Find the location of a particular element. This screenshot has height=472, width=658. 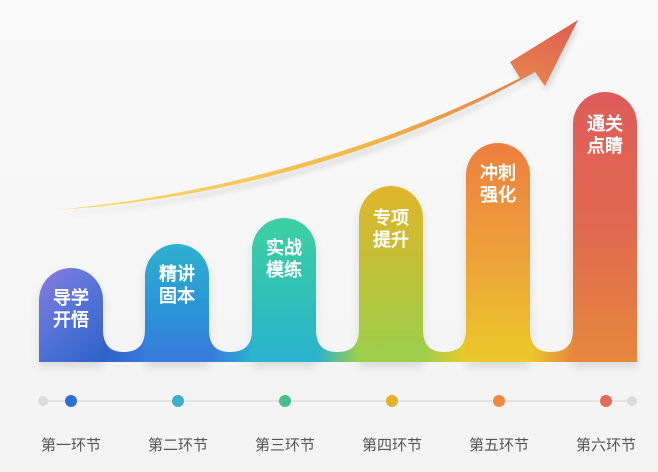

stage-title-line2: 模练 is located at coordinates (284, 270).